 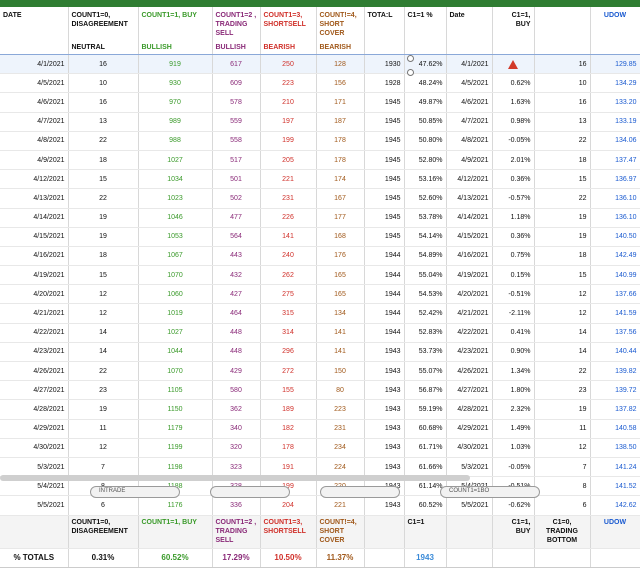 What do you see at coordinates (562, 313) in the screenshot?
I see `c1buy-count-cell: 12` at bounding box center [562, 313].